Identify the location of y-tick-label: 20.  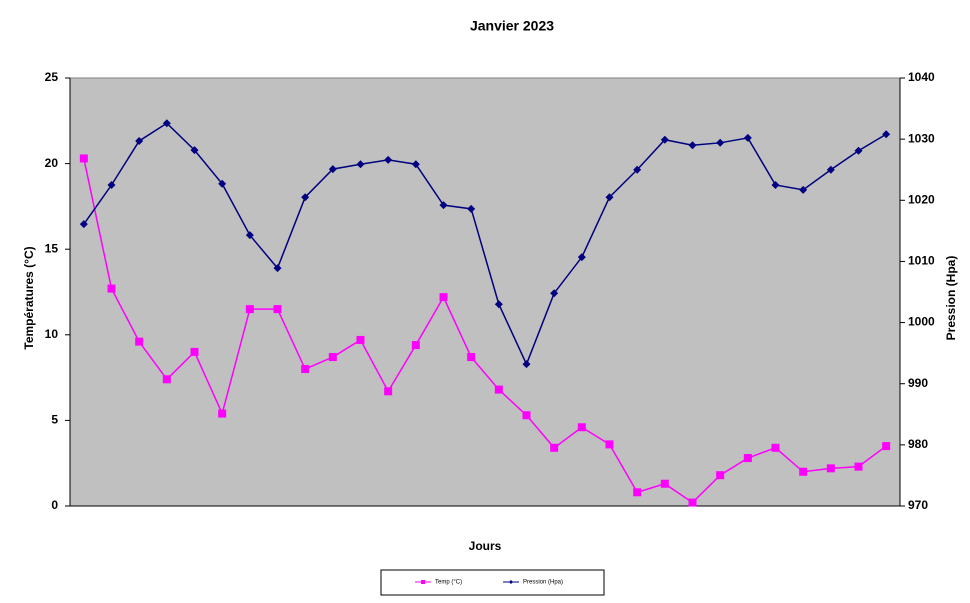
(52, 163).